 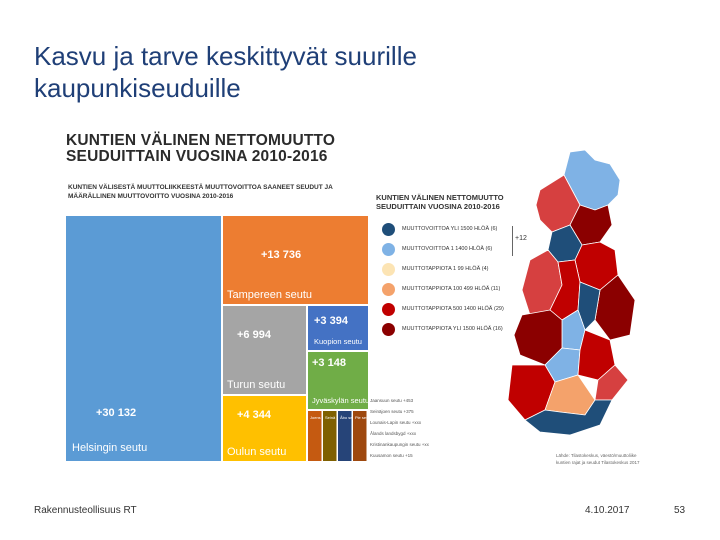 What do you see at coordinates (254, 415) in the screenshot?
I see `treemap-value-label: +4 344` at bounding box center [254, 415].